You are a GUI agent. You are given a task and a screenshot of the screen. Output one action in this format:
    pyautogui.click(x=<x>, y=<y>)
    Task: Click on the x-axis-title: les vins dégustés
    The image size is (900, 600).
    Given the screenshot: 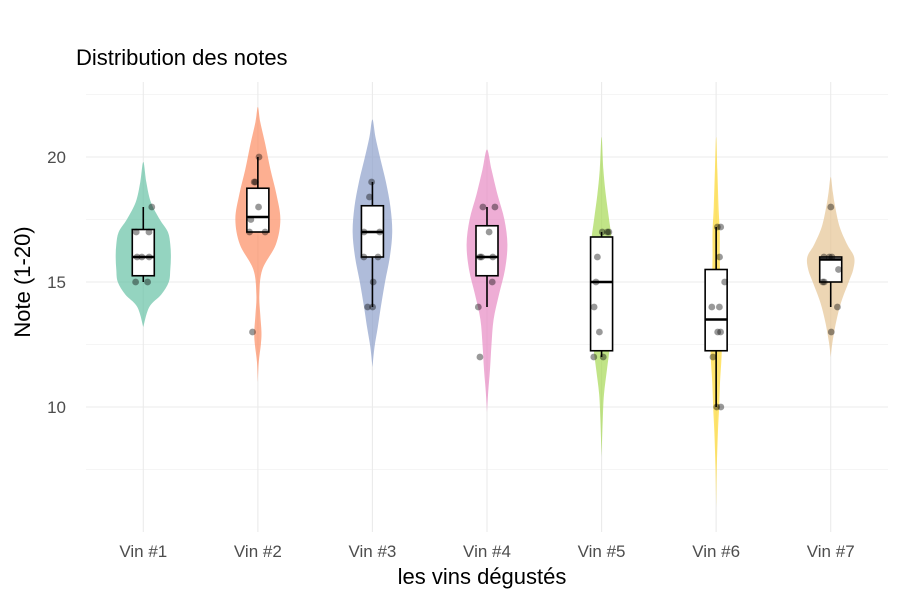 What is the action you would take?
    pyautogui.click(x=482, y=576)
    